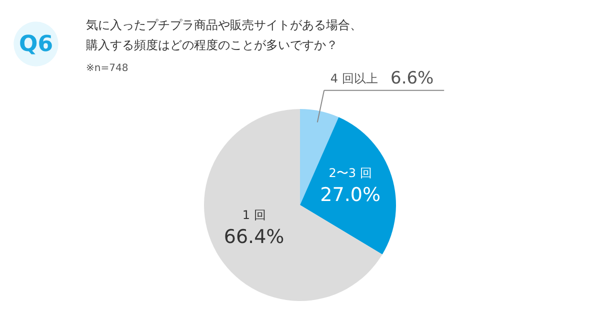 The width and height of the screenshot is (600, 321). What do you see at coordinates (254, 215) in the screenshot?
I see `slice-label: 1 回` at bounding box center [254, 215].